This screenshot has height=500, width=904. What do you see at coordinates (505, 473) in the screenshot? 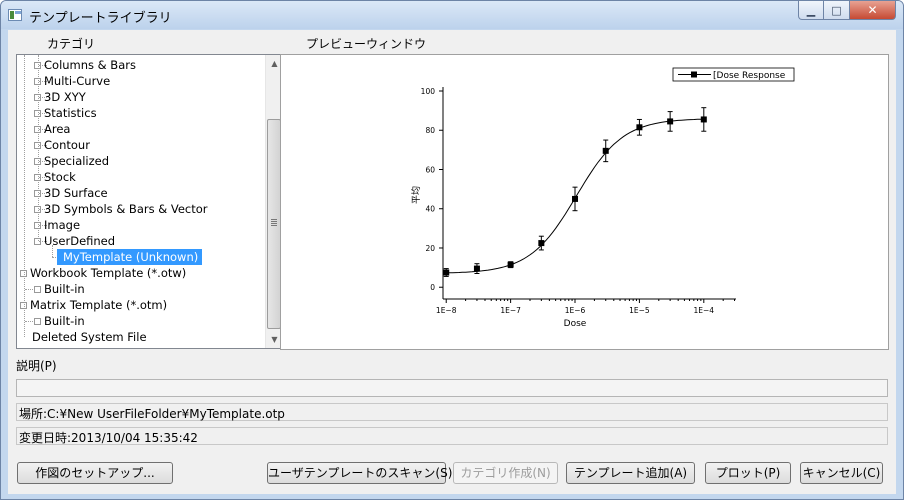
I see `create-category-button: カテゴリ作成(N)` at bounding box center [505, 473].